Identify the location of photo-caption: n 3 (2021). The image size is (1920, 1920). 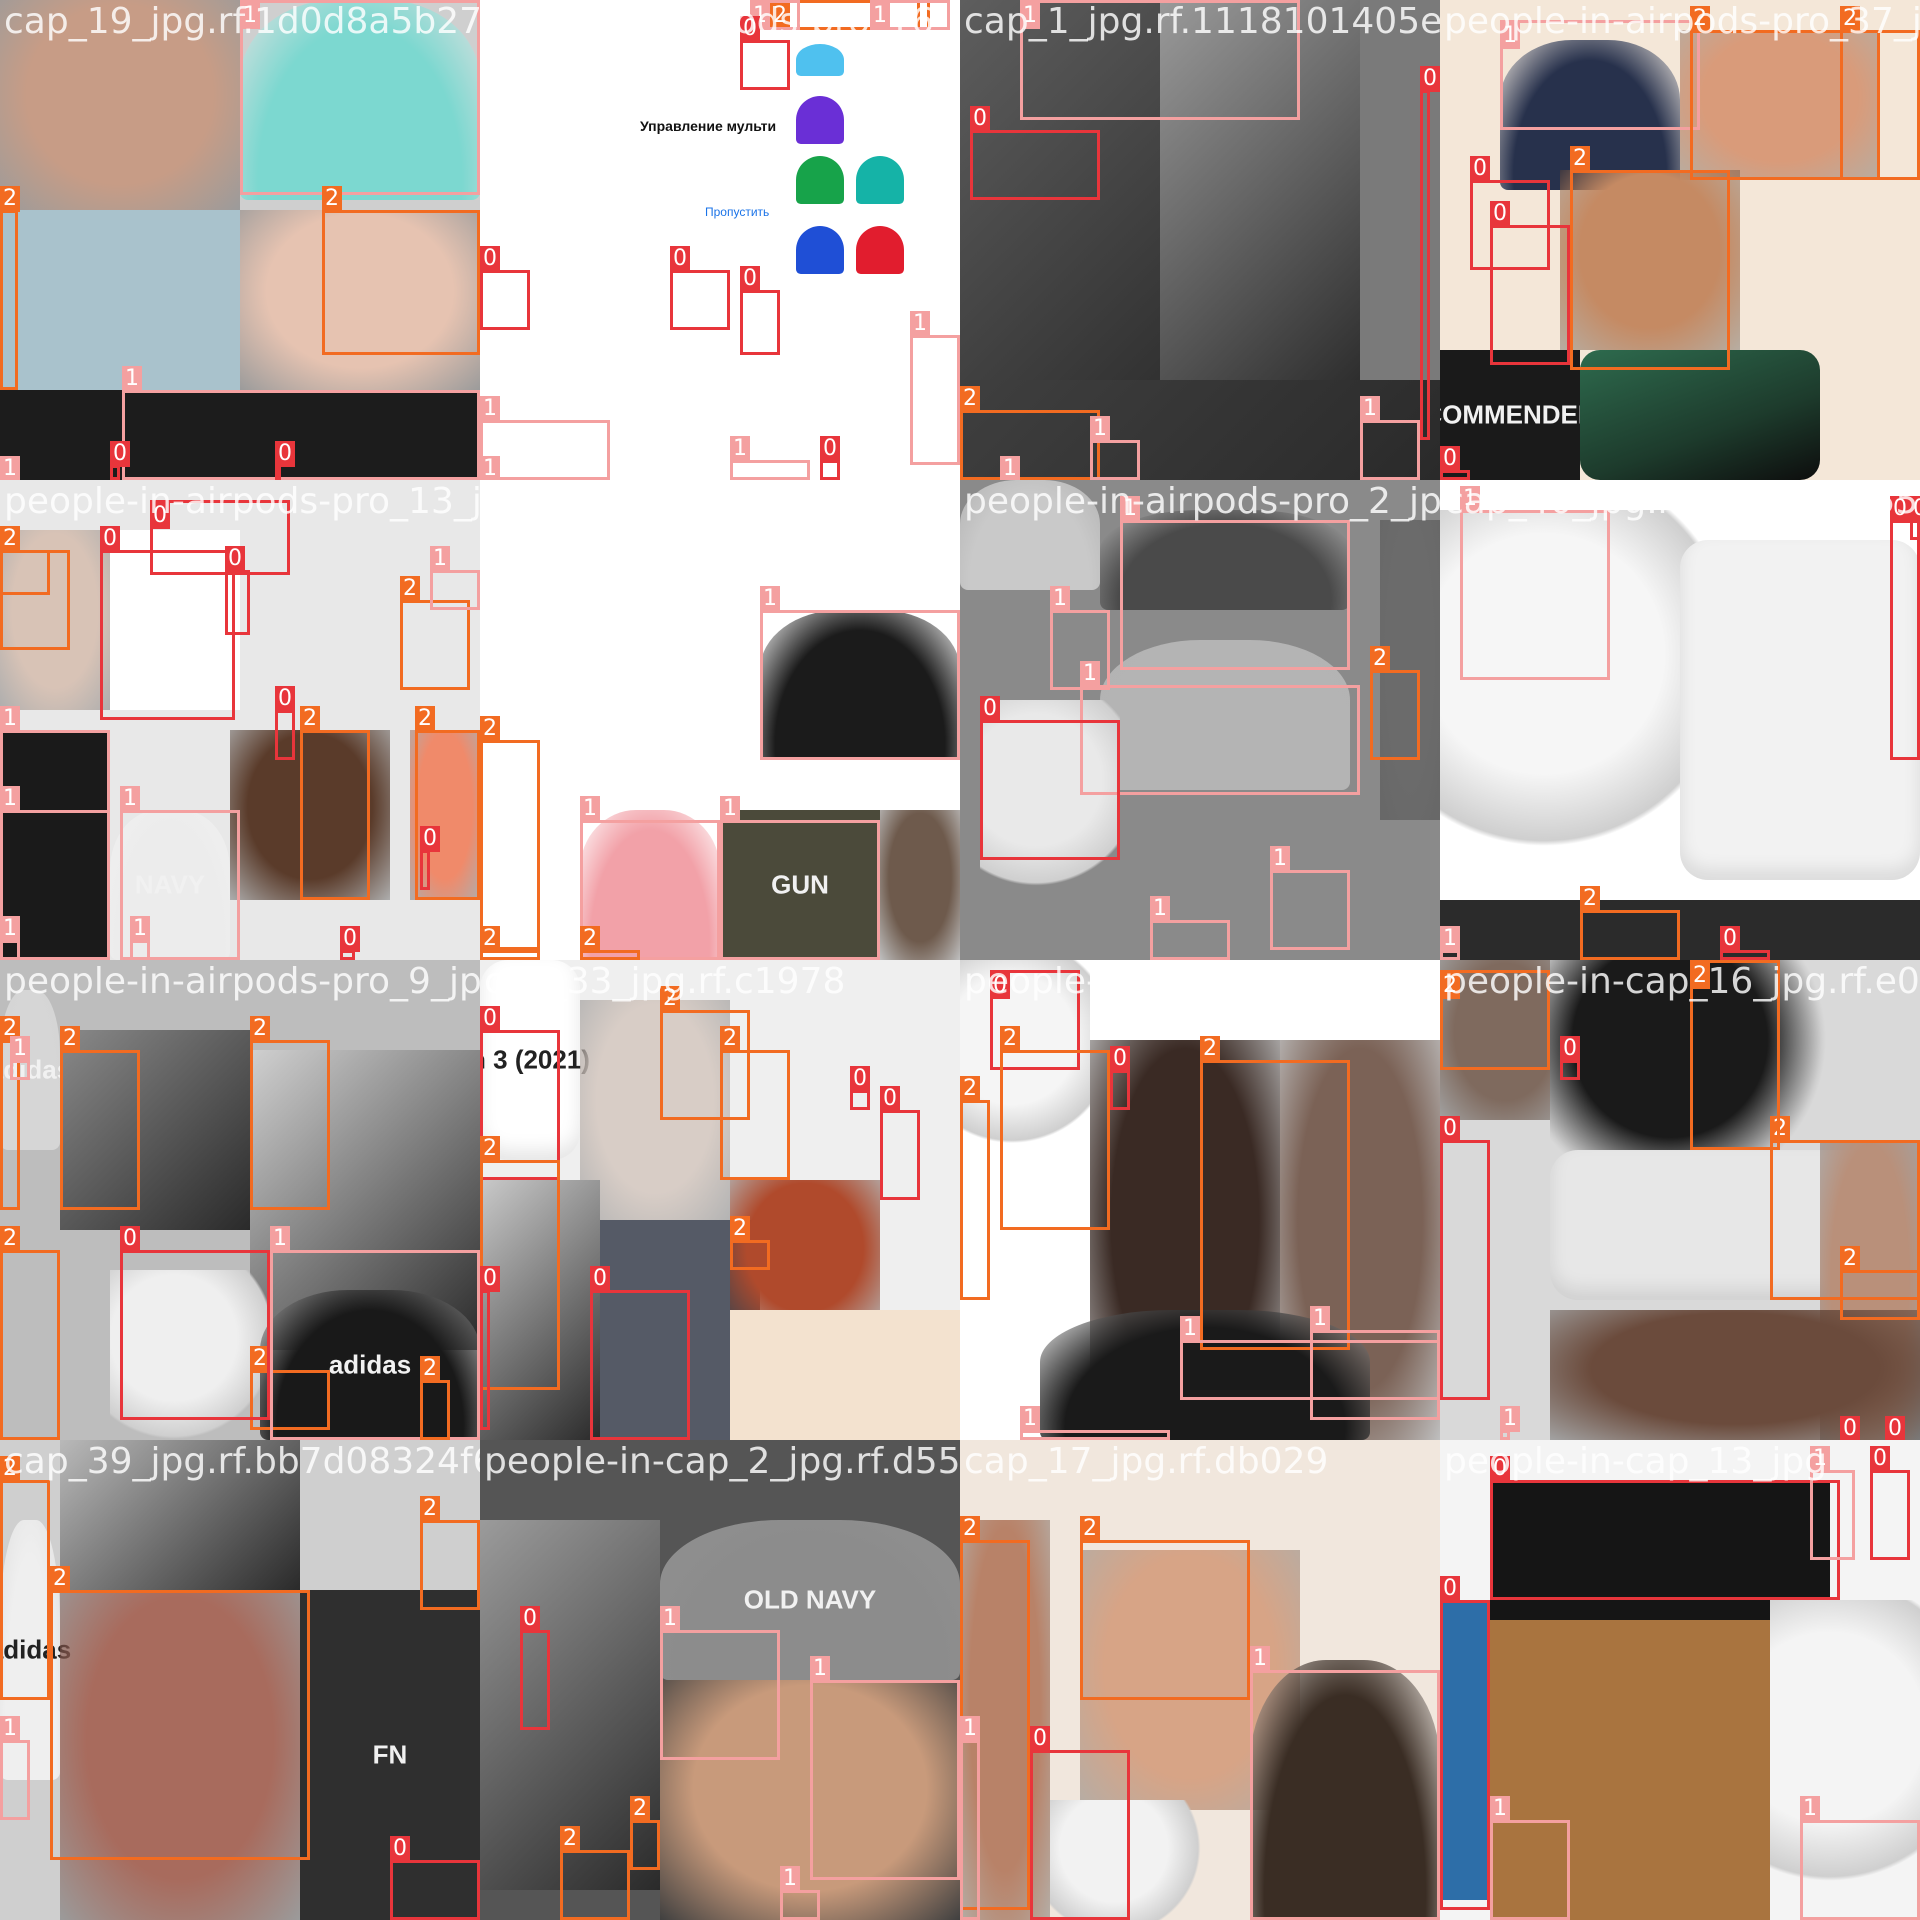
(535, 1059).